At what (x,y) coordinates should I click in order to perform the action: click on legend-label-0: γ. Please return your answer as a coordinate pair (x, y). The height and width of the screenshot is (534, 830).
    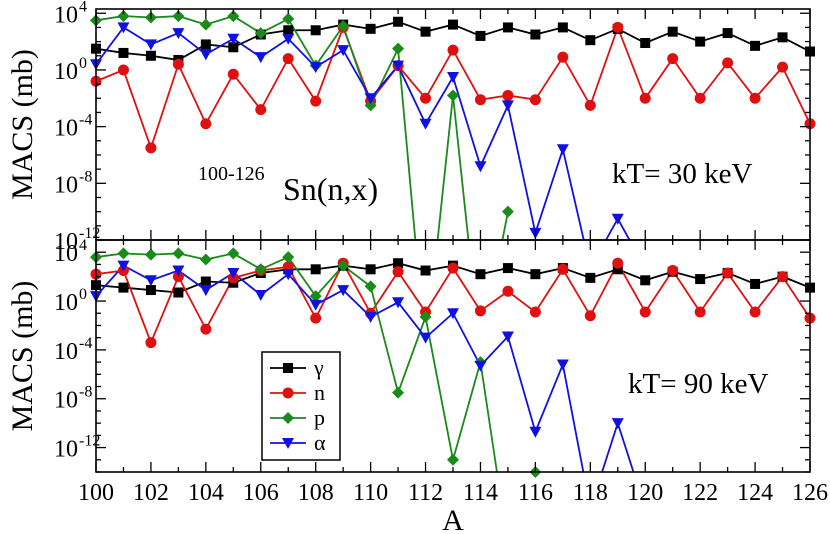
    Looking at the image, I should click on (318, 367).